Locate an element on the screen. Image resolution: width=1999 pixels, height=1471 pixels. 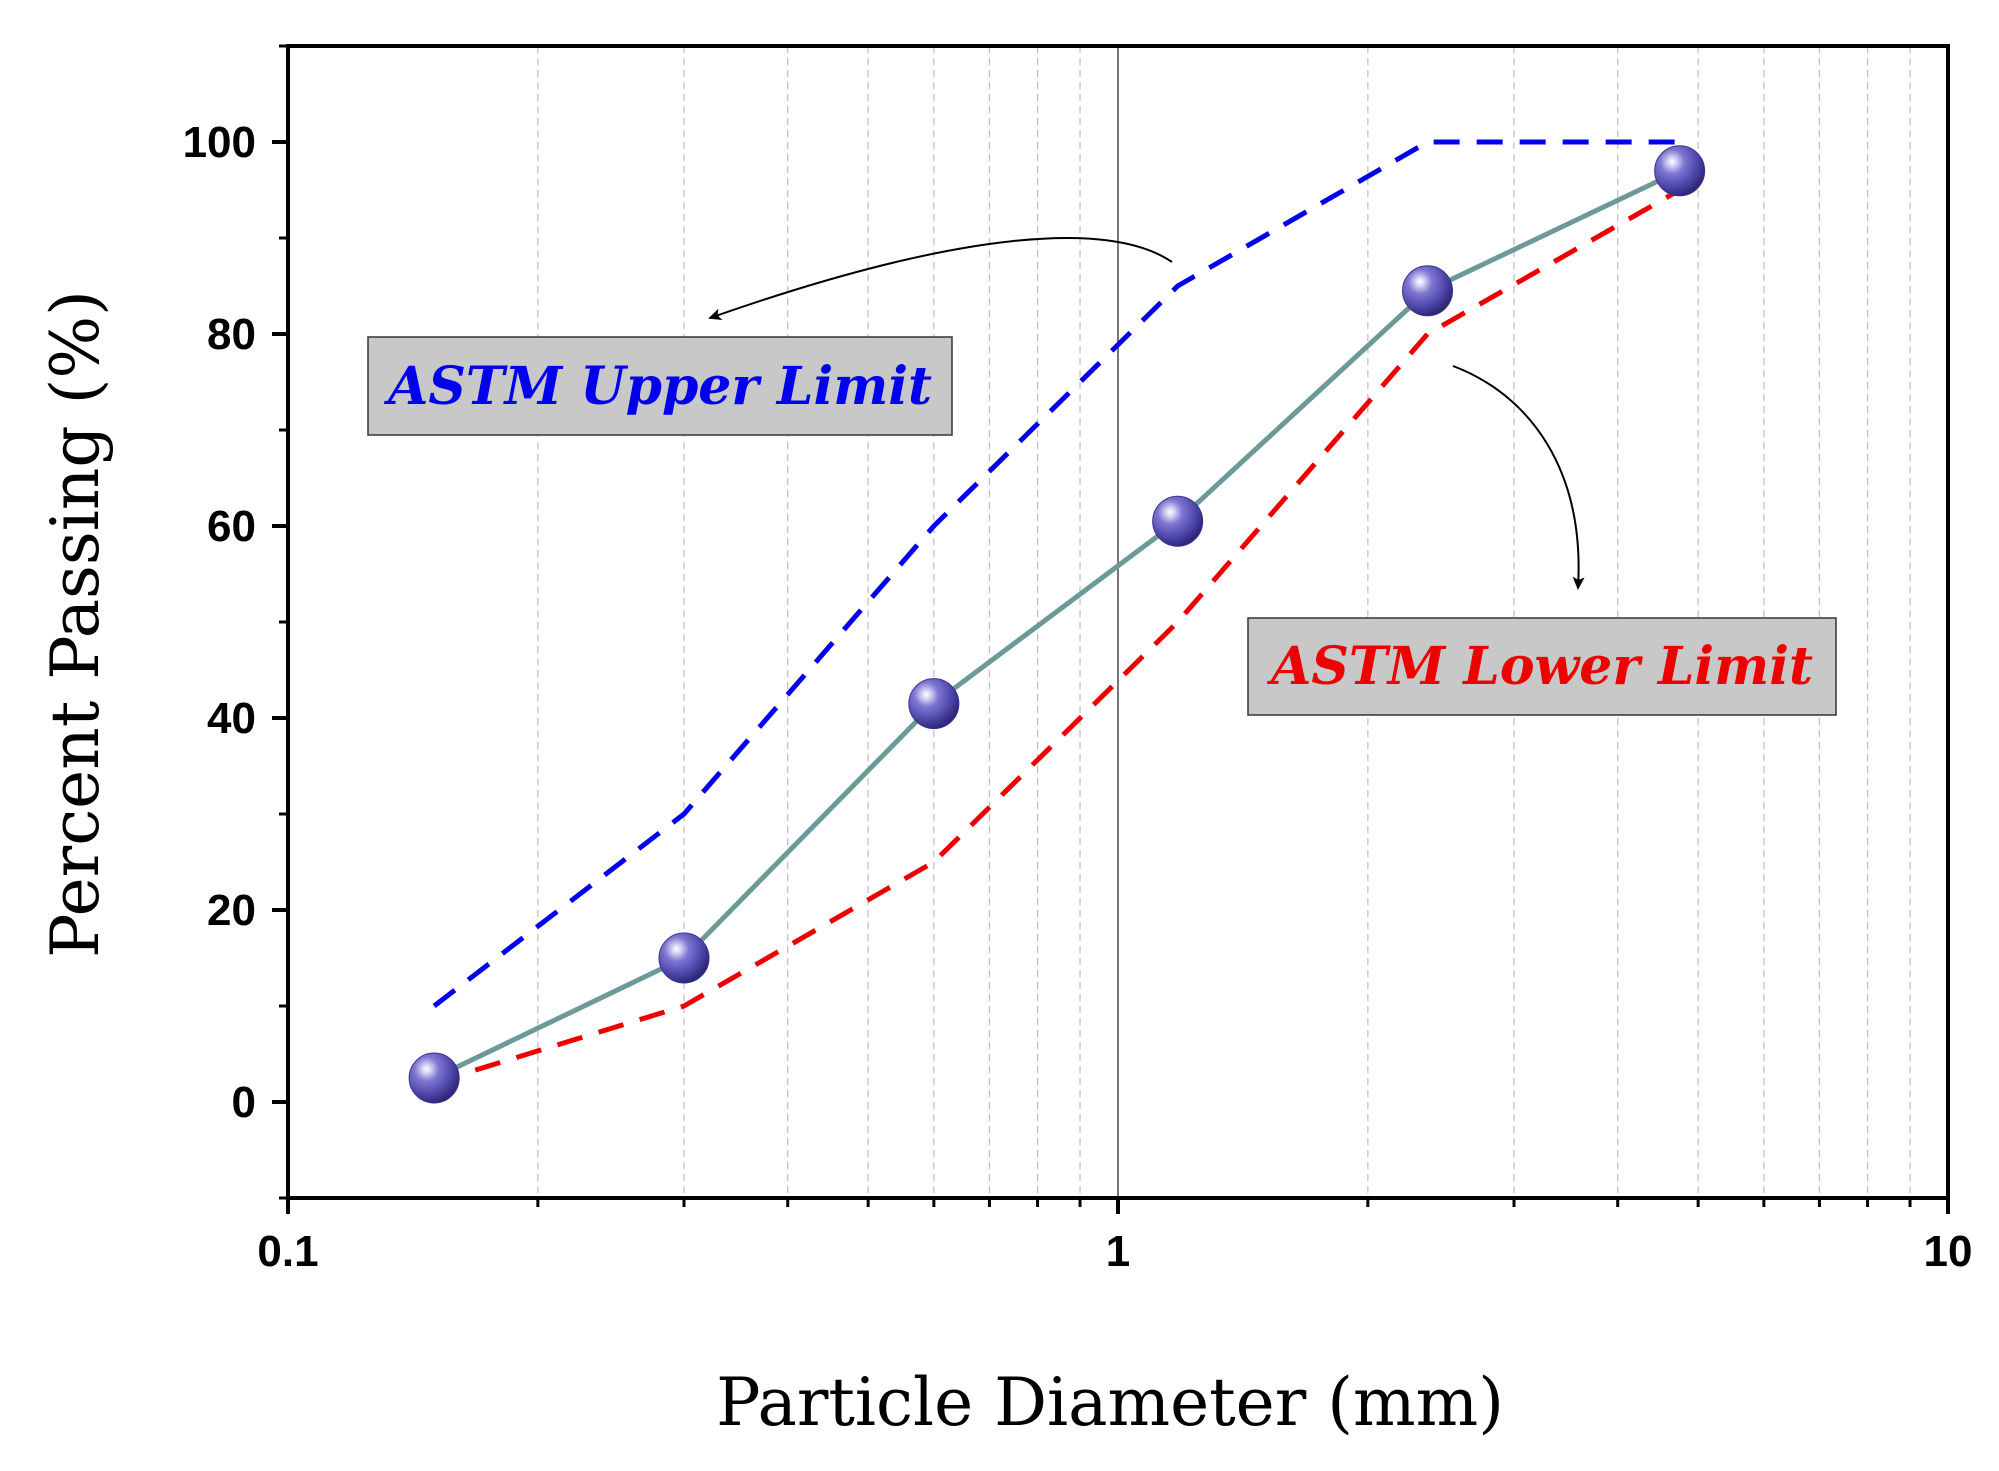
annotation-lower-limit: ASTM Lower Limit is located at coordinates (1542, 540).